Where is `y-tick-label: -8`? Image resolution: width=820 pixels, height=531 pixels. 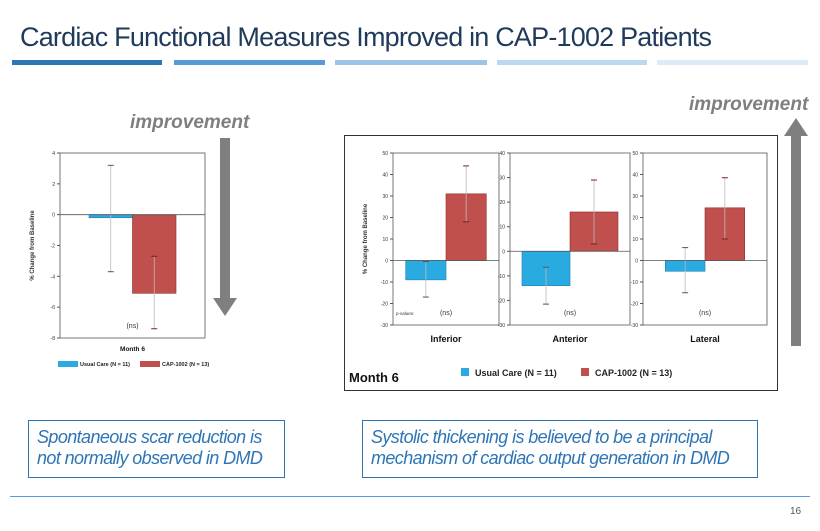
y-tick-label: -8 is located at coordinates (53, 339).